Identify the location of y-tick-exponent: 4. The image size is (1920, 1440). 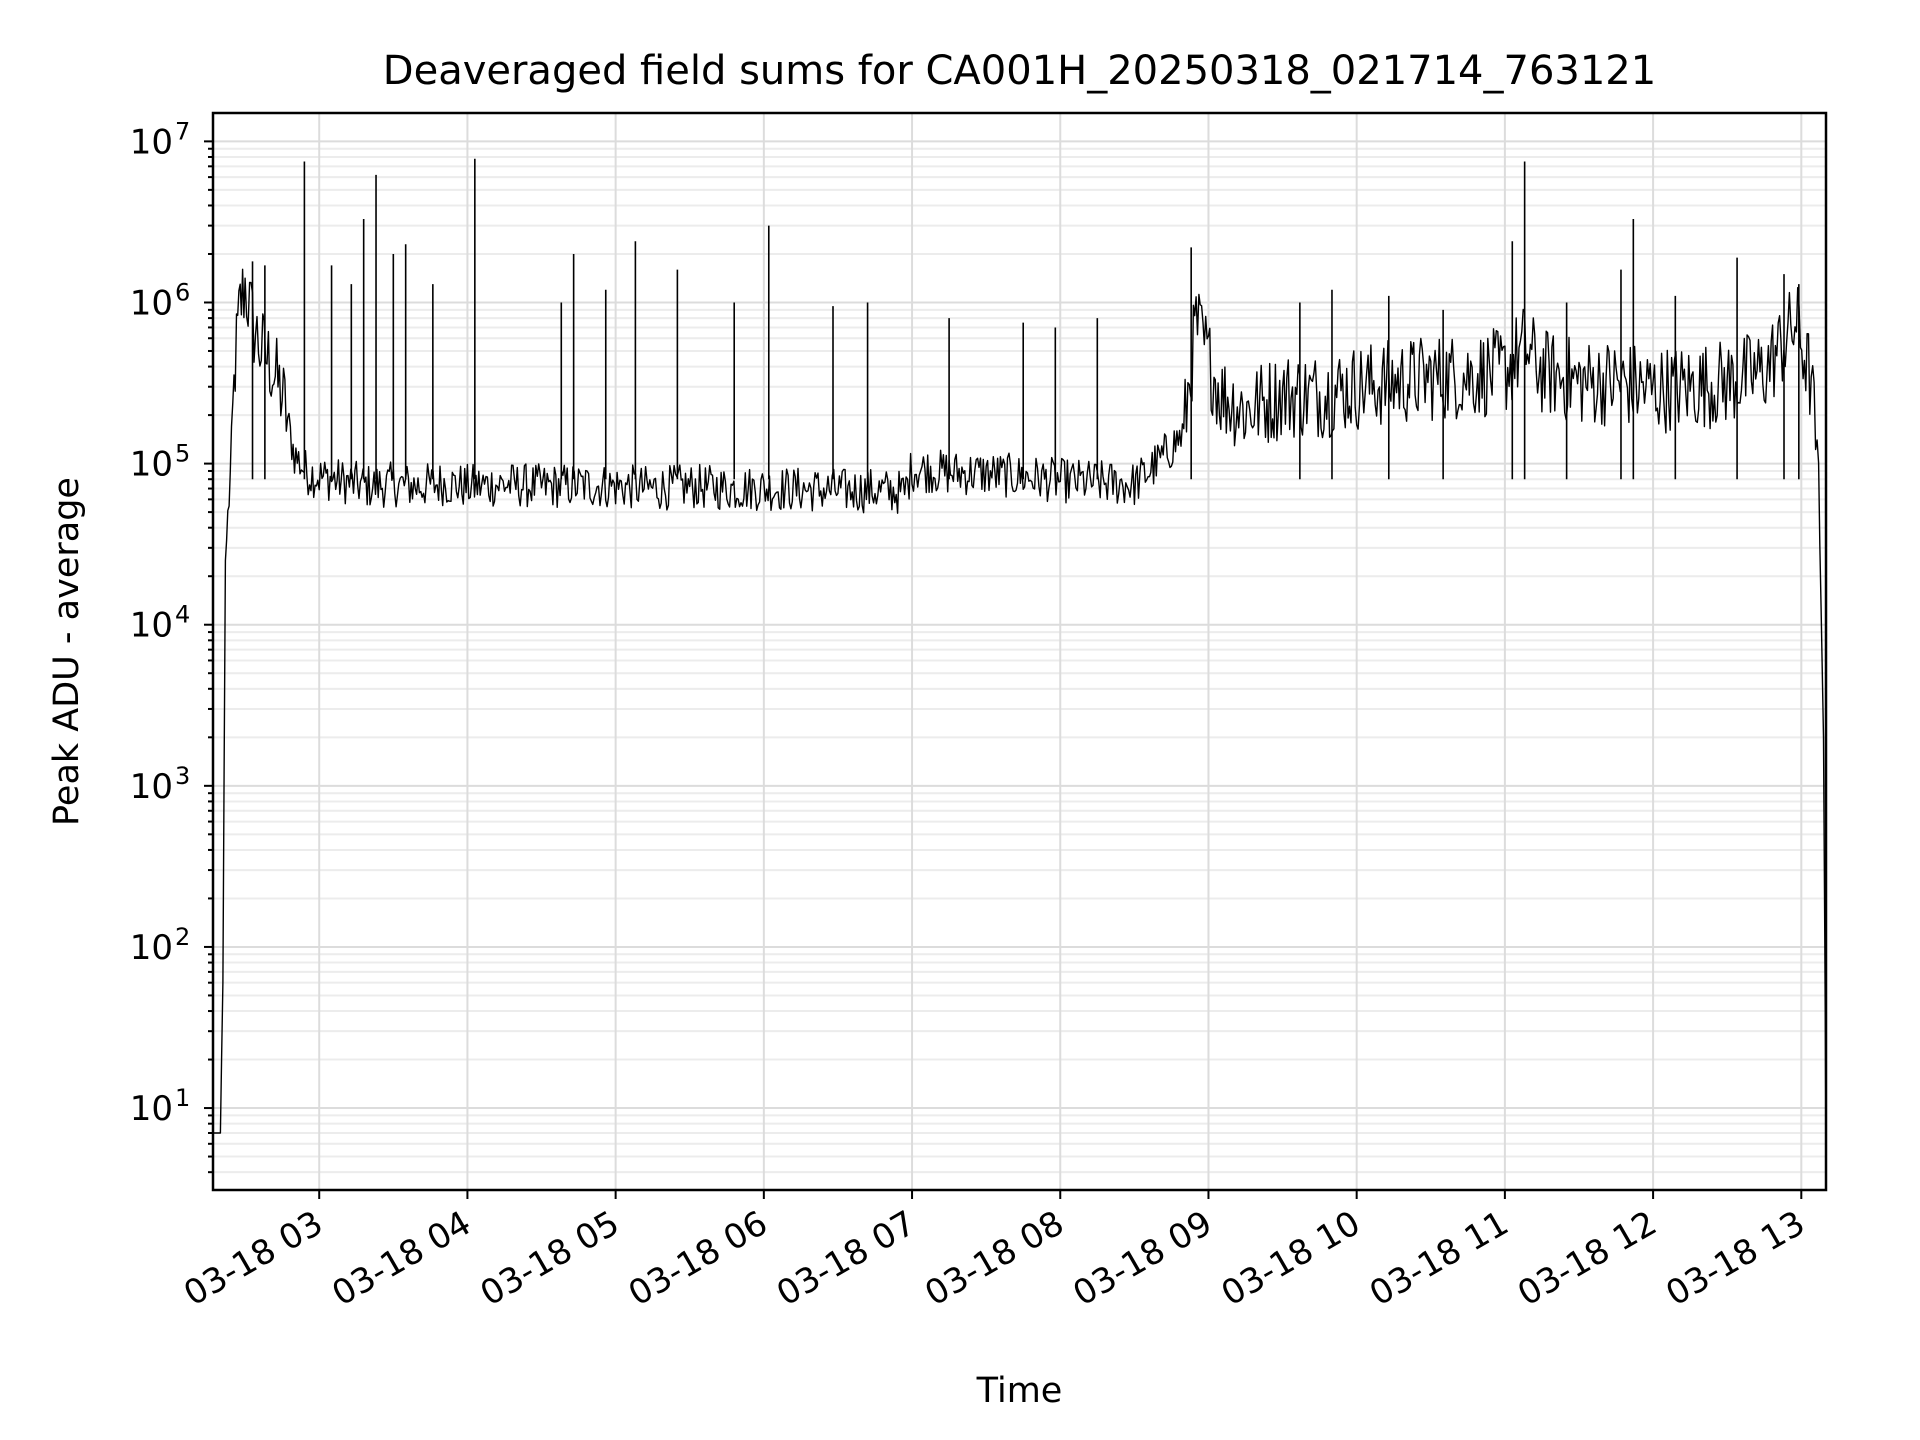
(182, 615).